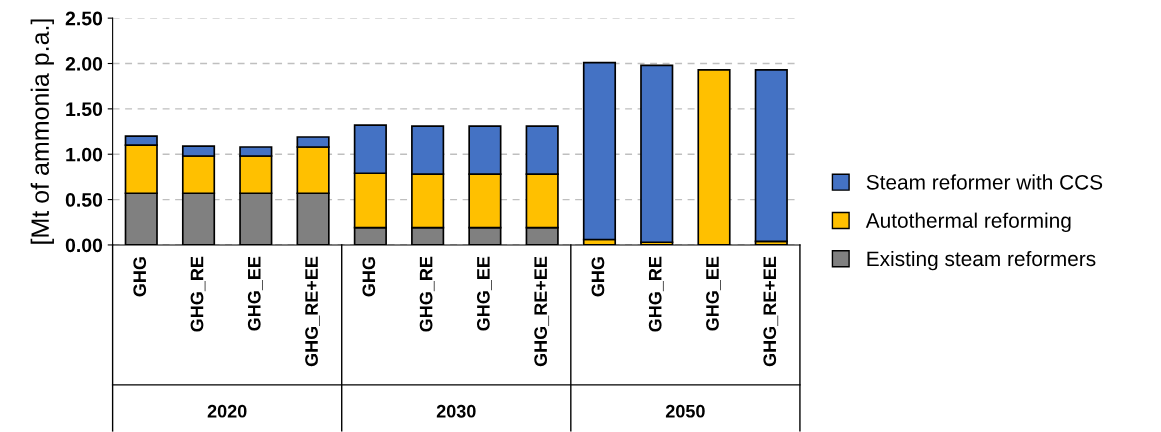 The width and height of the screenshot is (1161, 432). Describe the element at coordinates (84, 109) in the screenshot. I see `y-tick-label: 1.50` at that location.